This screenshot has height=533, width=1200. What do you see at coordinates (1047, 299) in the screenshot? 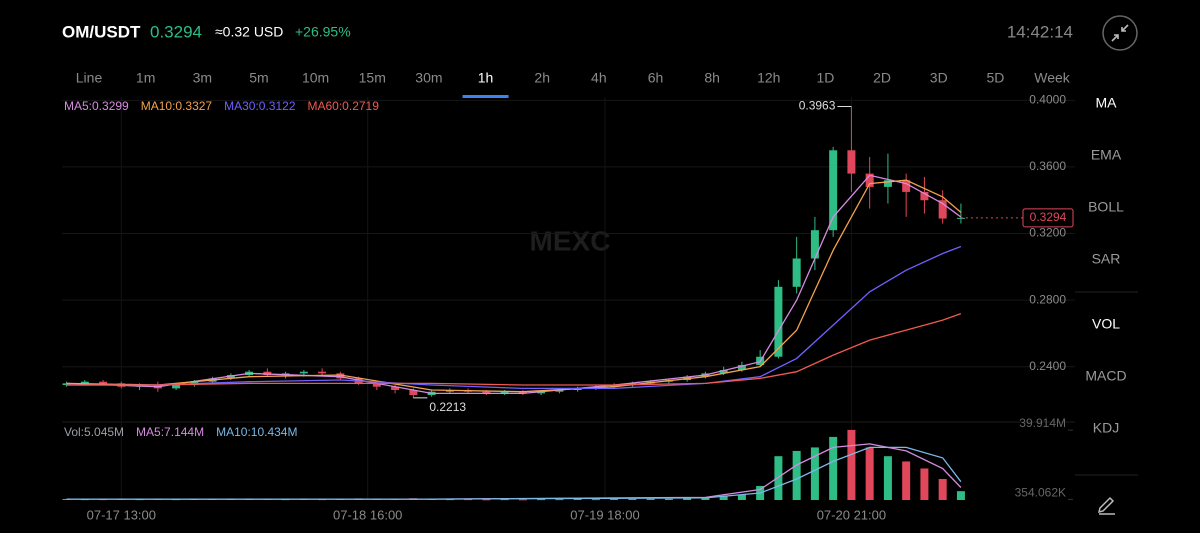
I see `y-tick-label: 0.2800` at bounding box center [1047, 299].